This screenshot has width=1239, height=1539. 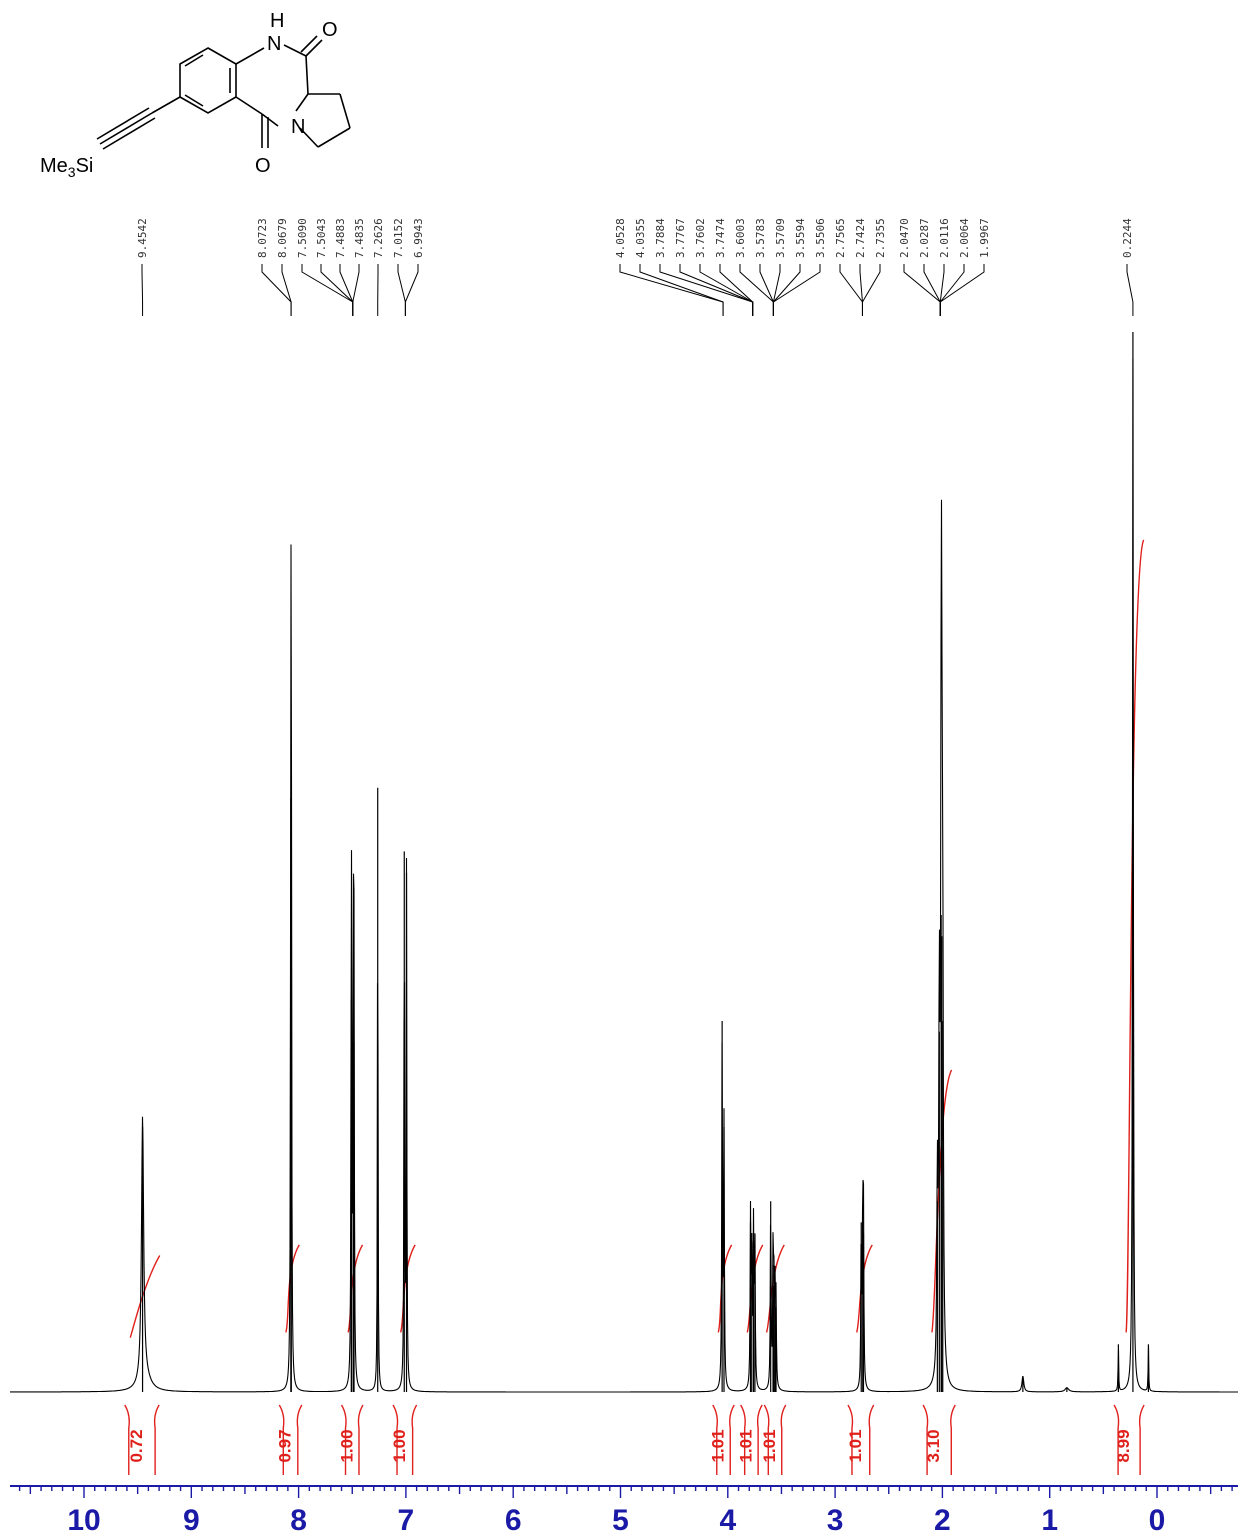 I want to click on peak-label-6: 7.4835, so click(x=359, y=238).